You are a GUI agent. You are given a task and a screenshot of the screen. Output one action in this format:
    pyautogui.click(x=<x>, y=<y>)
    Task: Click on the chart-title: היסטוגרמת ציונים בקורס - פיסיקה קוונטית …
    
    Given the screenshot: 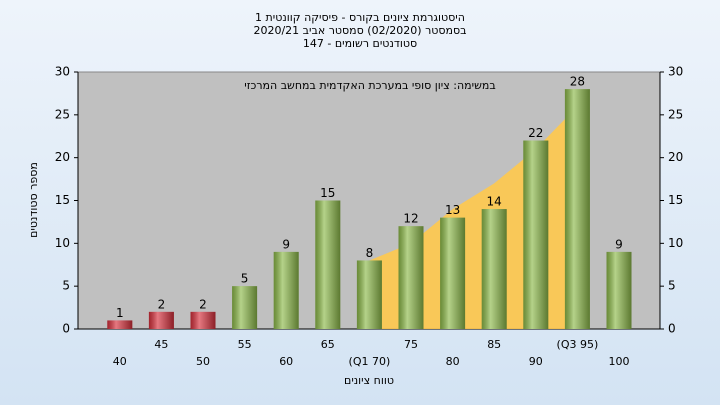 What is the action you would take?
    pyautogui.click(x=360, y=17)
    